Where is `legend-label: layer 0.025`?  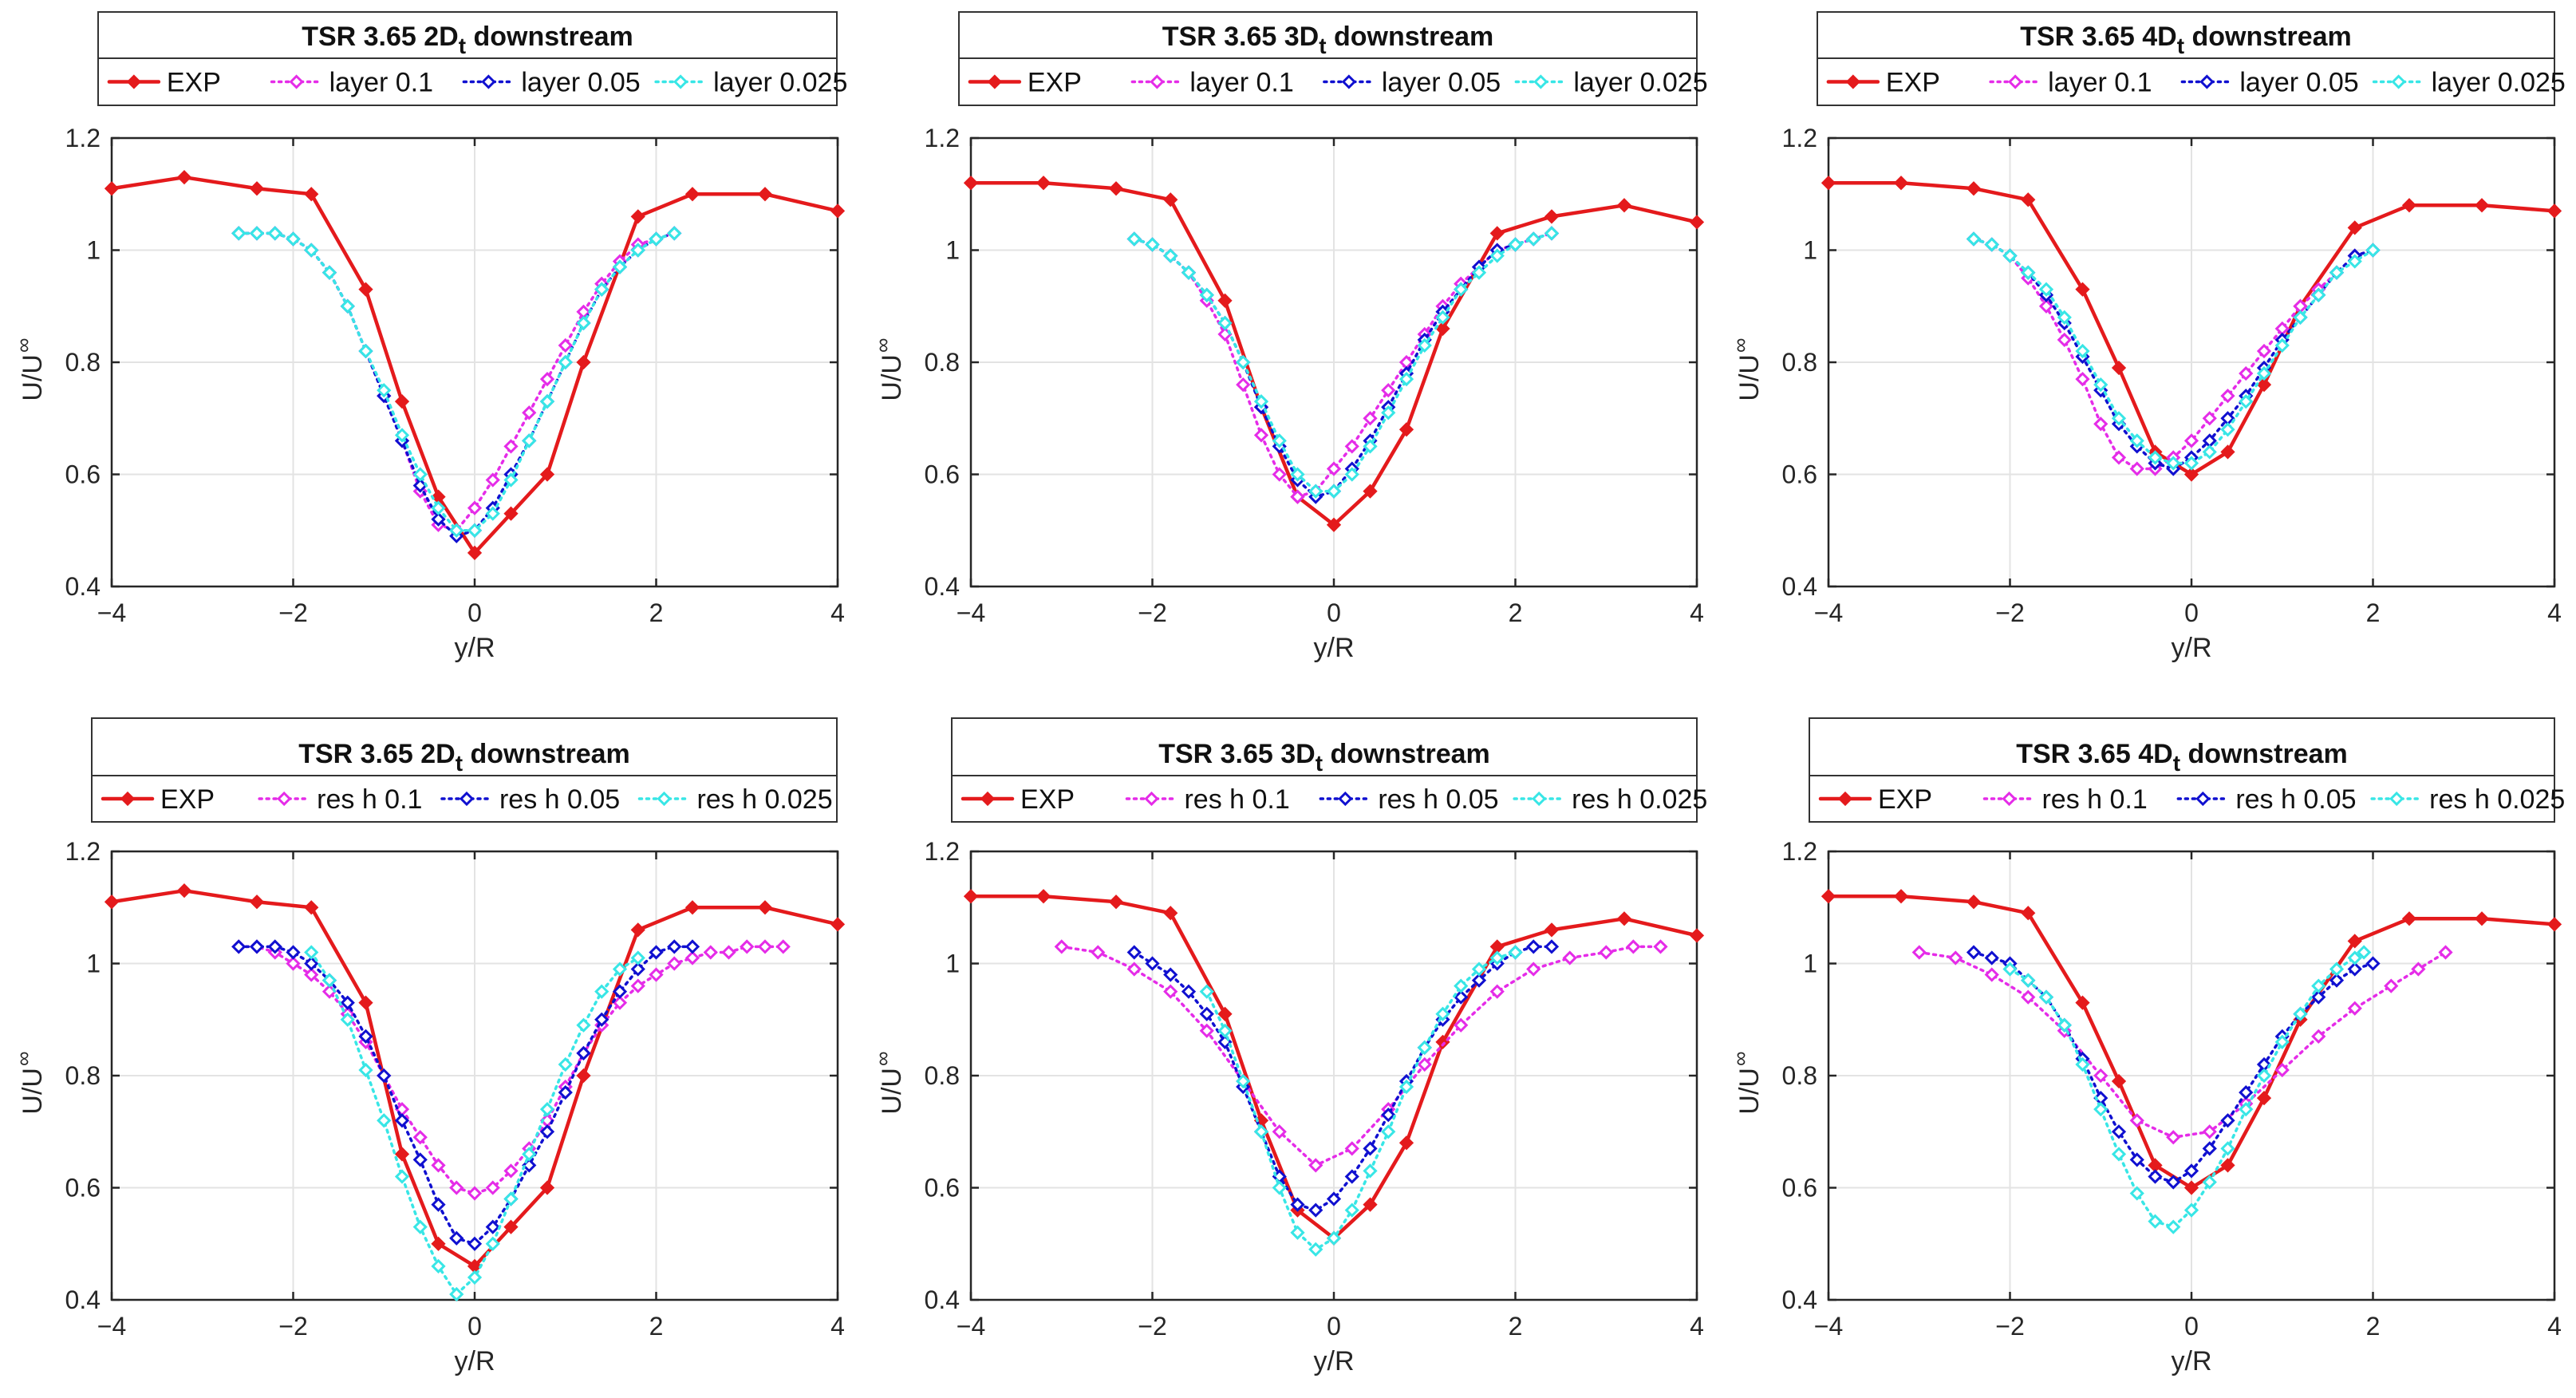 legend-label: layer 0.025 is located at coordinates (780, 83).